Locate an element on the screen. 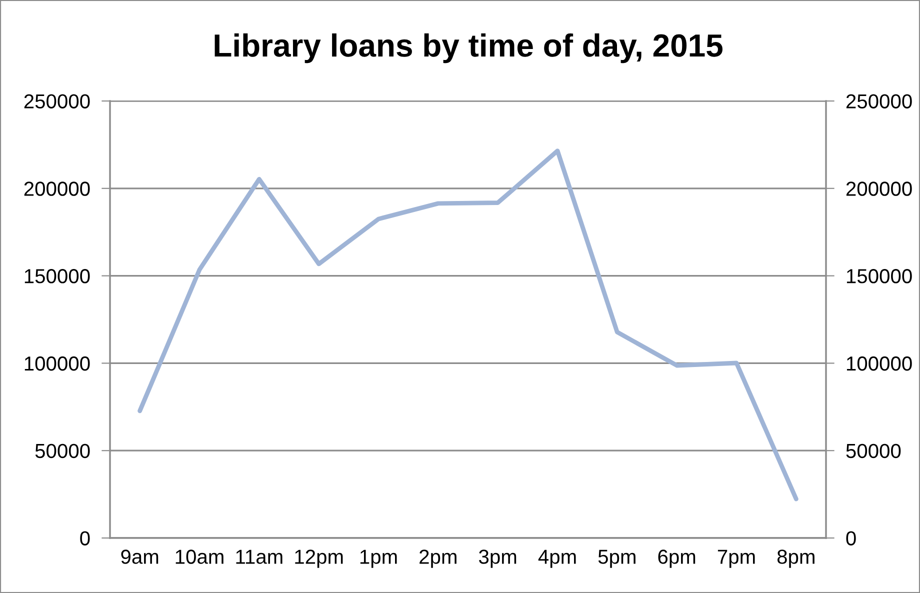  y2-tick-label: 50000 is located at coordinates (873, 451).